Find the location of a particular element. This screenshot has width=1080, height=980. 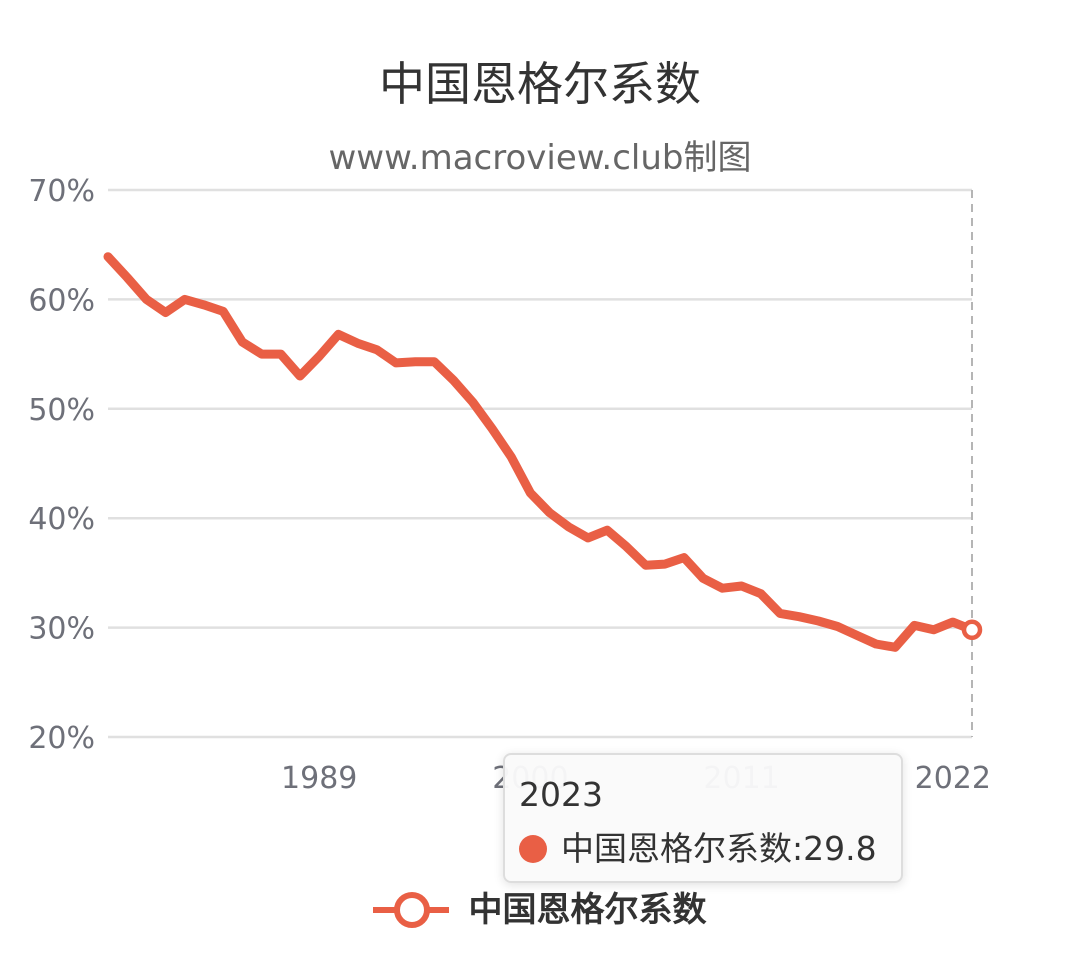

y-tick-label: 20% is located at coordinates (61, 738).